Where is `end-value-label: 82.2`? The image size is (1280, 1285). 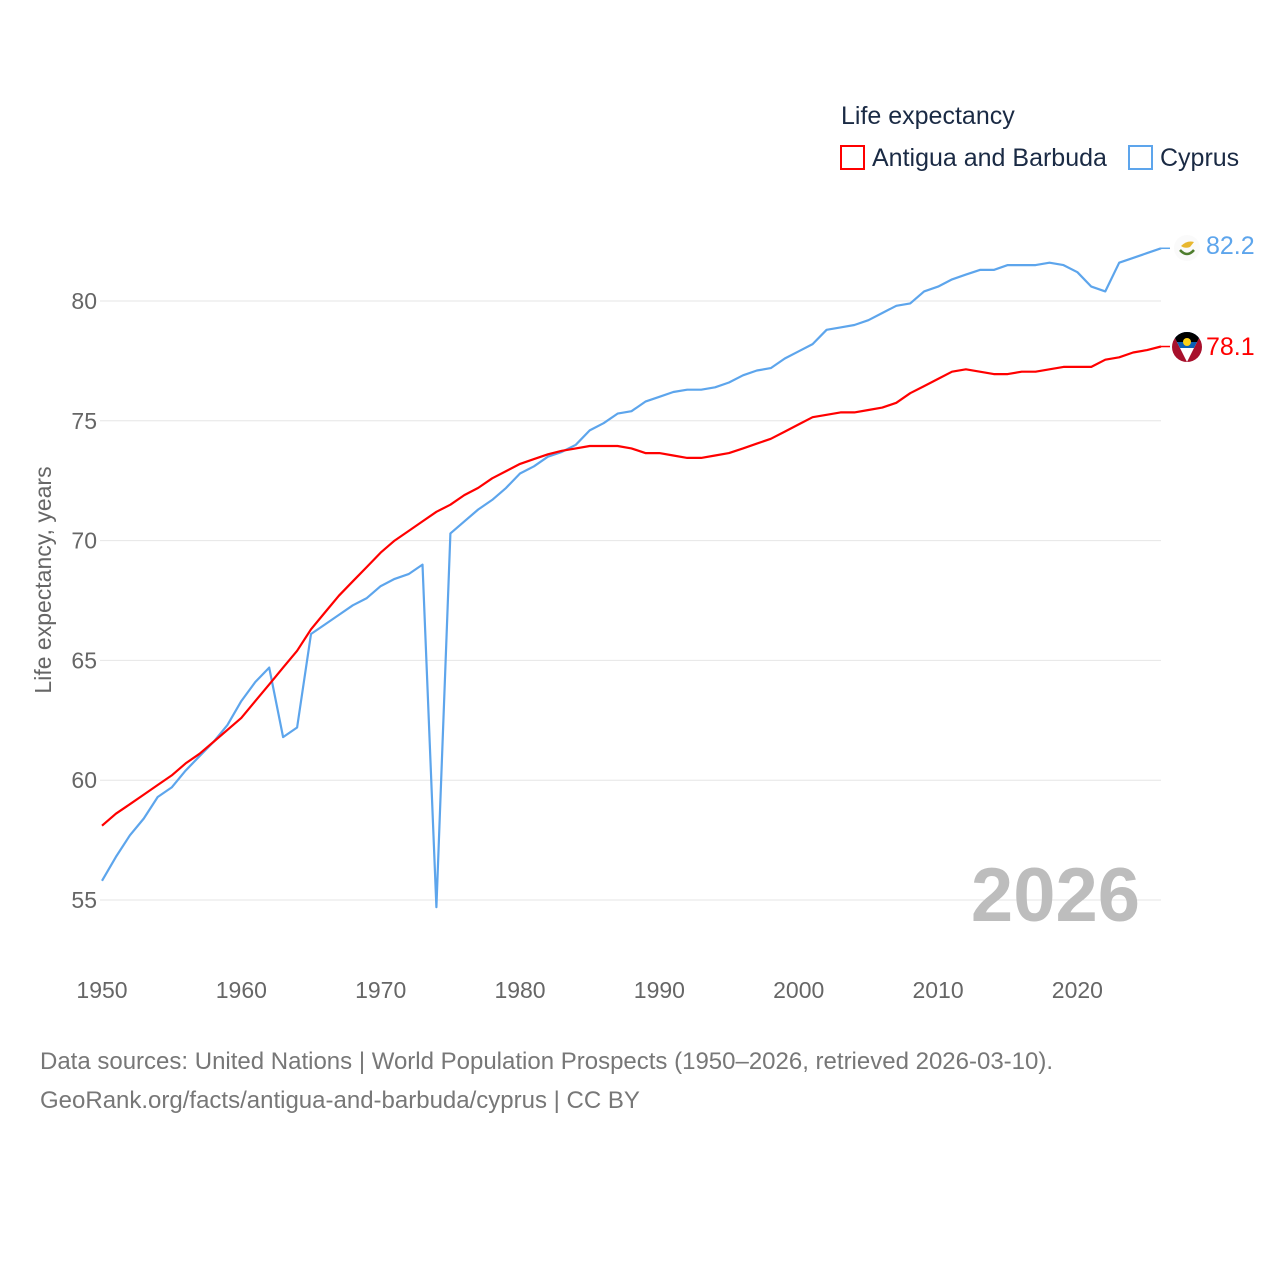
end-value-label: 82.2 is located at coordinates (1230, 246).